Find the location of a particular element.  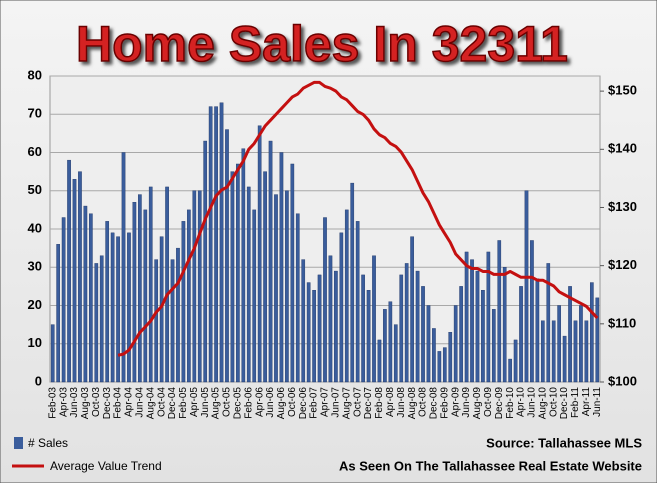

x-tick-label: Jun-11 is located at coordinates (597, 402).